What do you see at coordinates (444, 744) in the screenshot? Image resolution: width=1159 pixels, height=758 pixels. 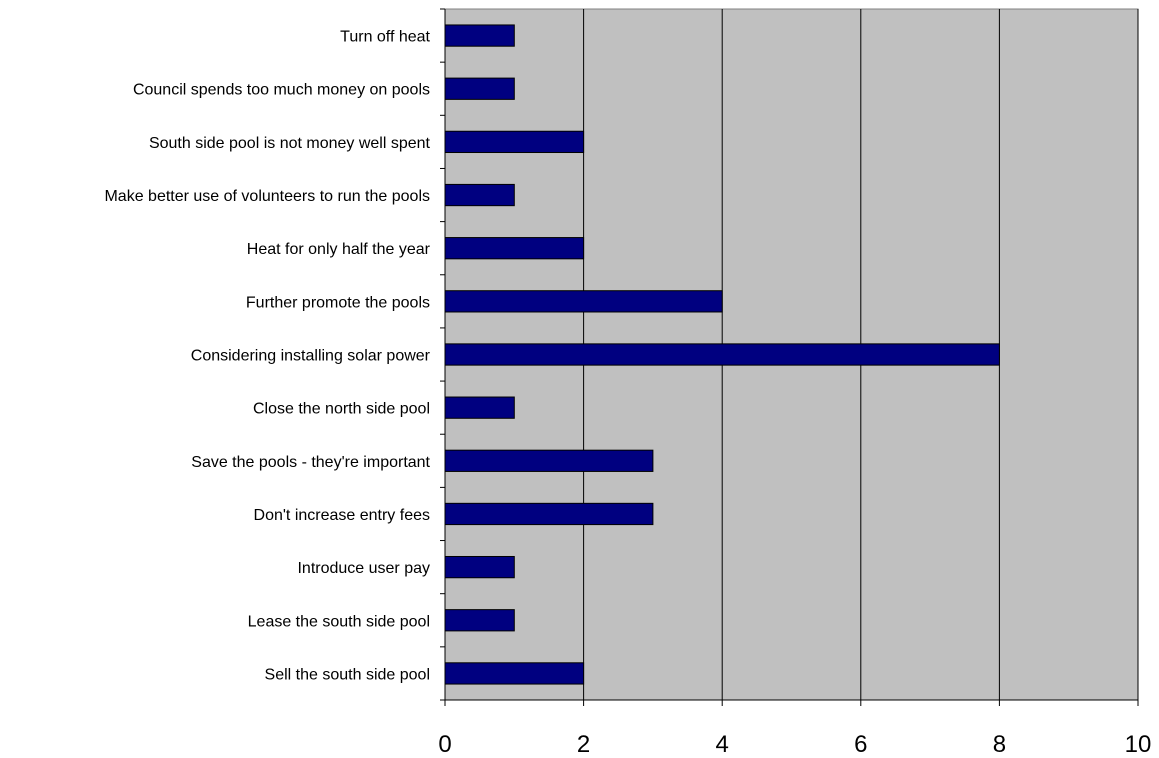 I see `x-tick-label: 0` at bounding box center [444, 744].